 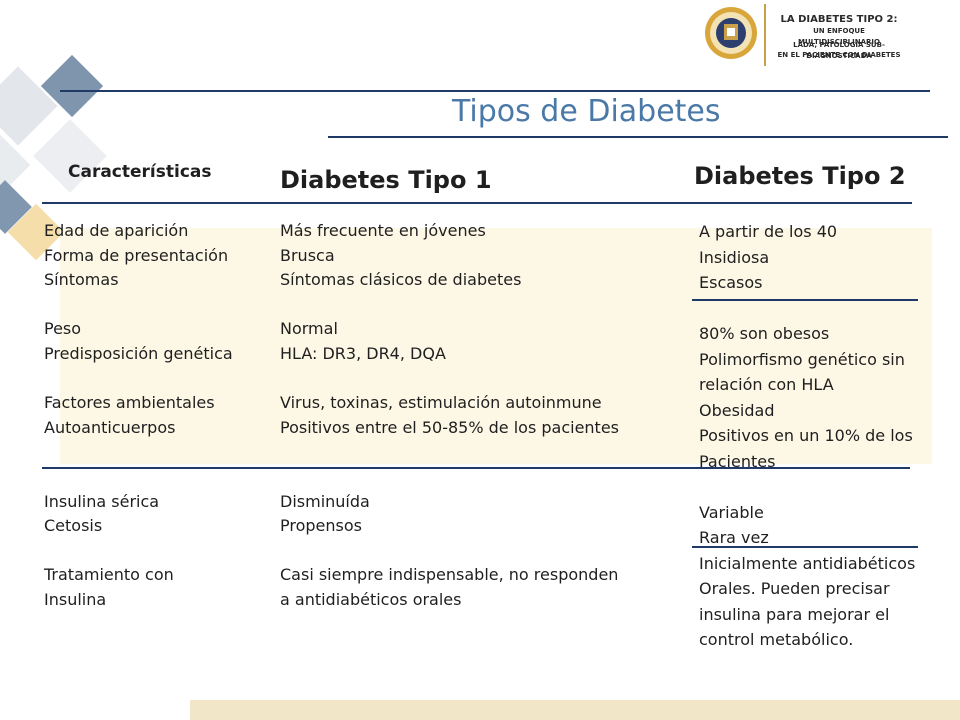 I want to click on university-seal-logo, so click(x=731, y=33).